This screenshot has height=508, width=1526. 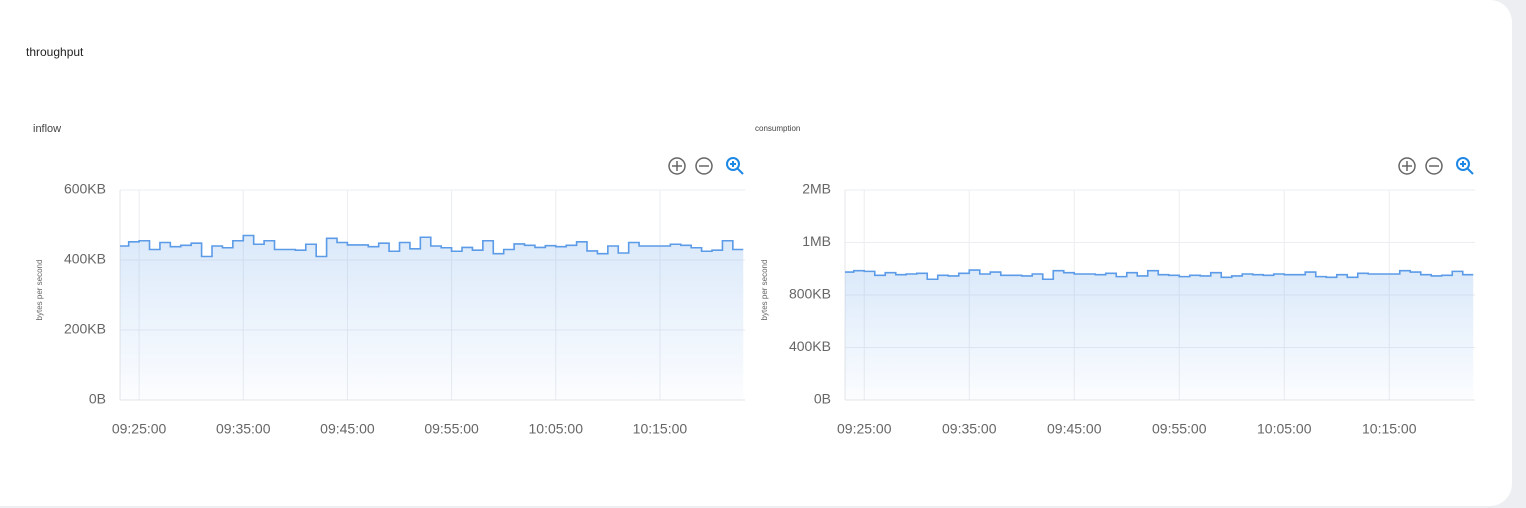 I want to click on y-tick-label: 600KB, so click(x=85, y=189).